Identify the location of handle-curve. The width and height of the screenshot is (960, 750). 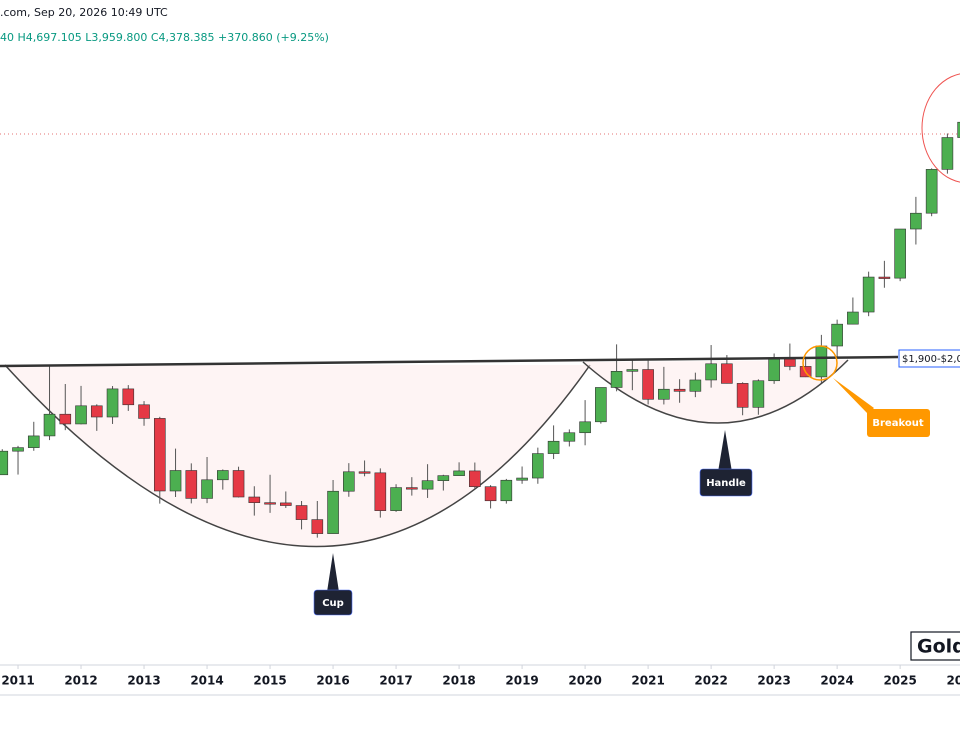
(715, 391).